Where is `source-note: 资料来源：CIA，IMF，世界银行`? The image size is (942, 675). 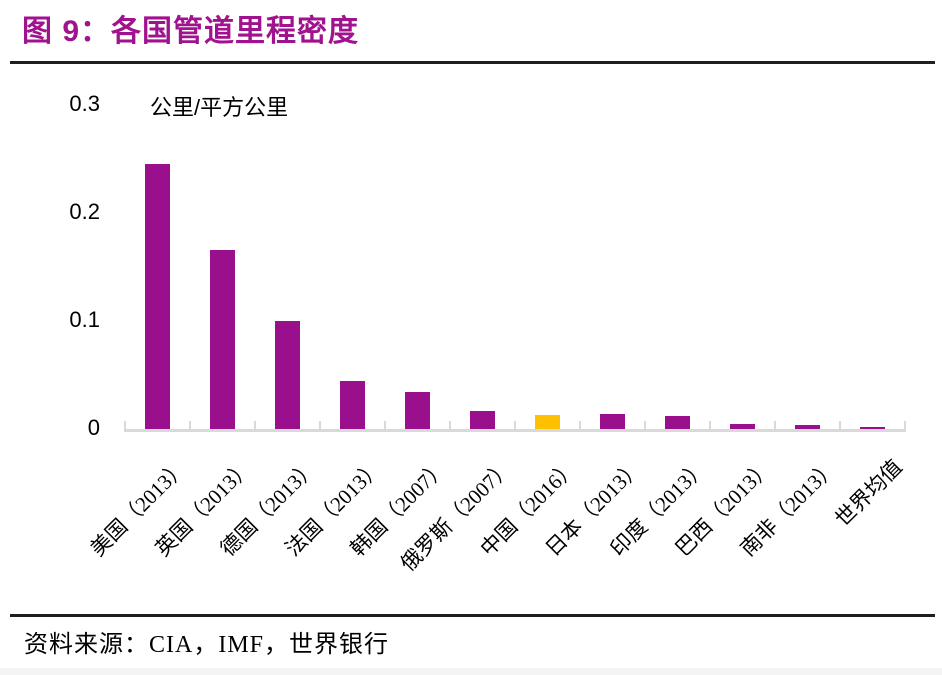
source-note: 资料来源：CIA，IMF，世界银行 is located at coordinates (207, 645).